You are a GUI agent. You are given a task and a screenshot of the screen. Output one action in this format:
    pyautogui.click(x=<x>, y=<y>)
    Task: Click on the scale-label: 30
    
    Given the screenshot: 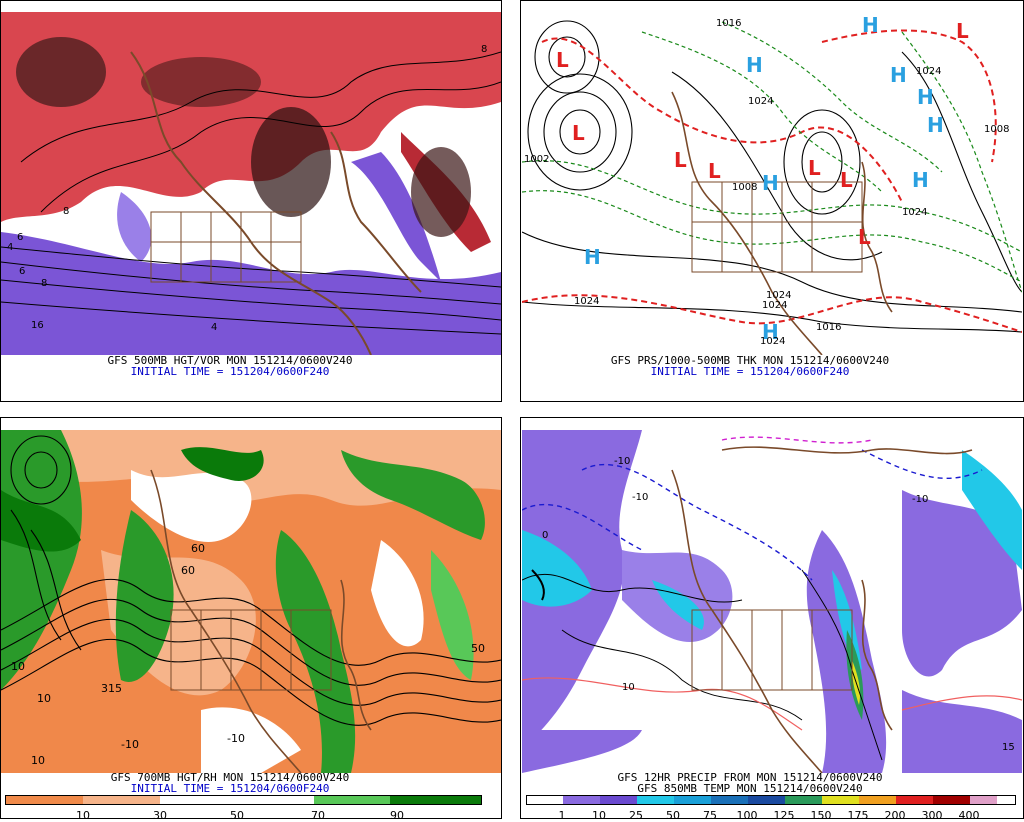 What is the action you would take?
    pyautogui.click(x=160, y=815)
    